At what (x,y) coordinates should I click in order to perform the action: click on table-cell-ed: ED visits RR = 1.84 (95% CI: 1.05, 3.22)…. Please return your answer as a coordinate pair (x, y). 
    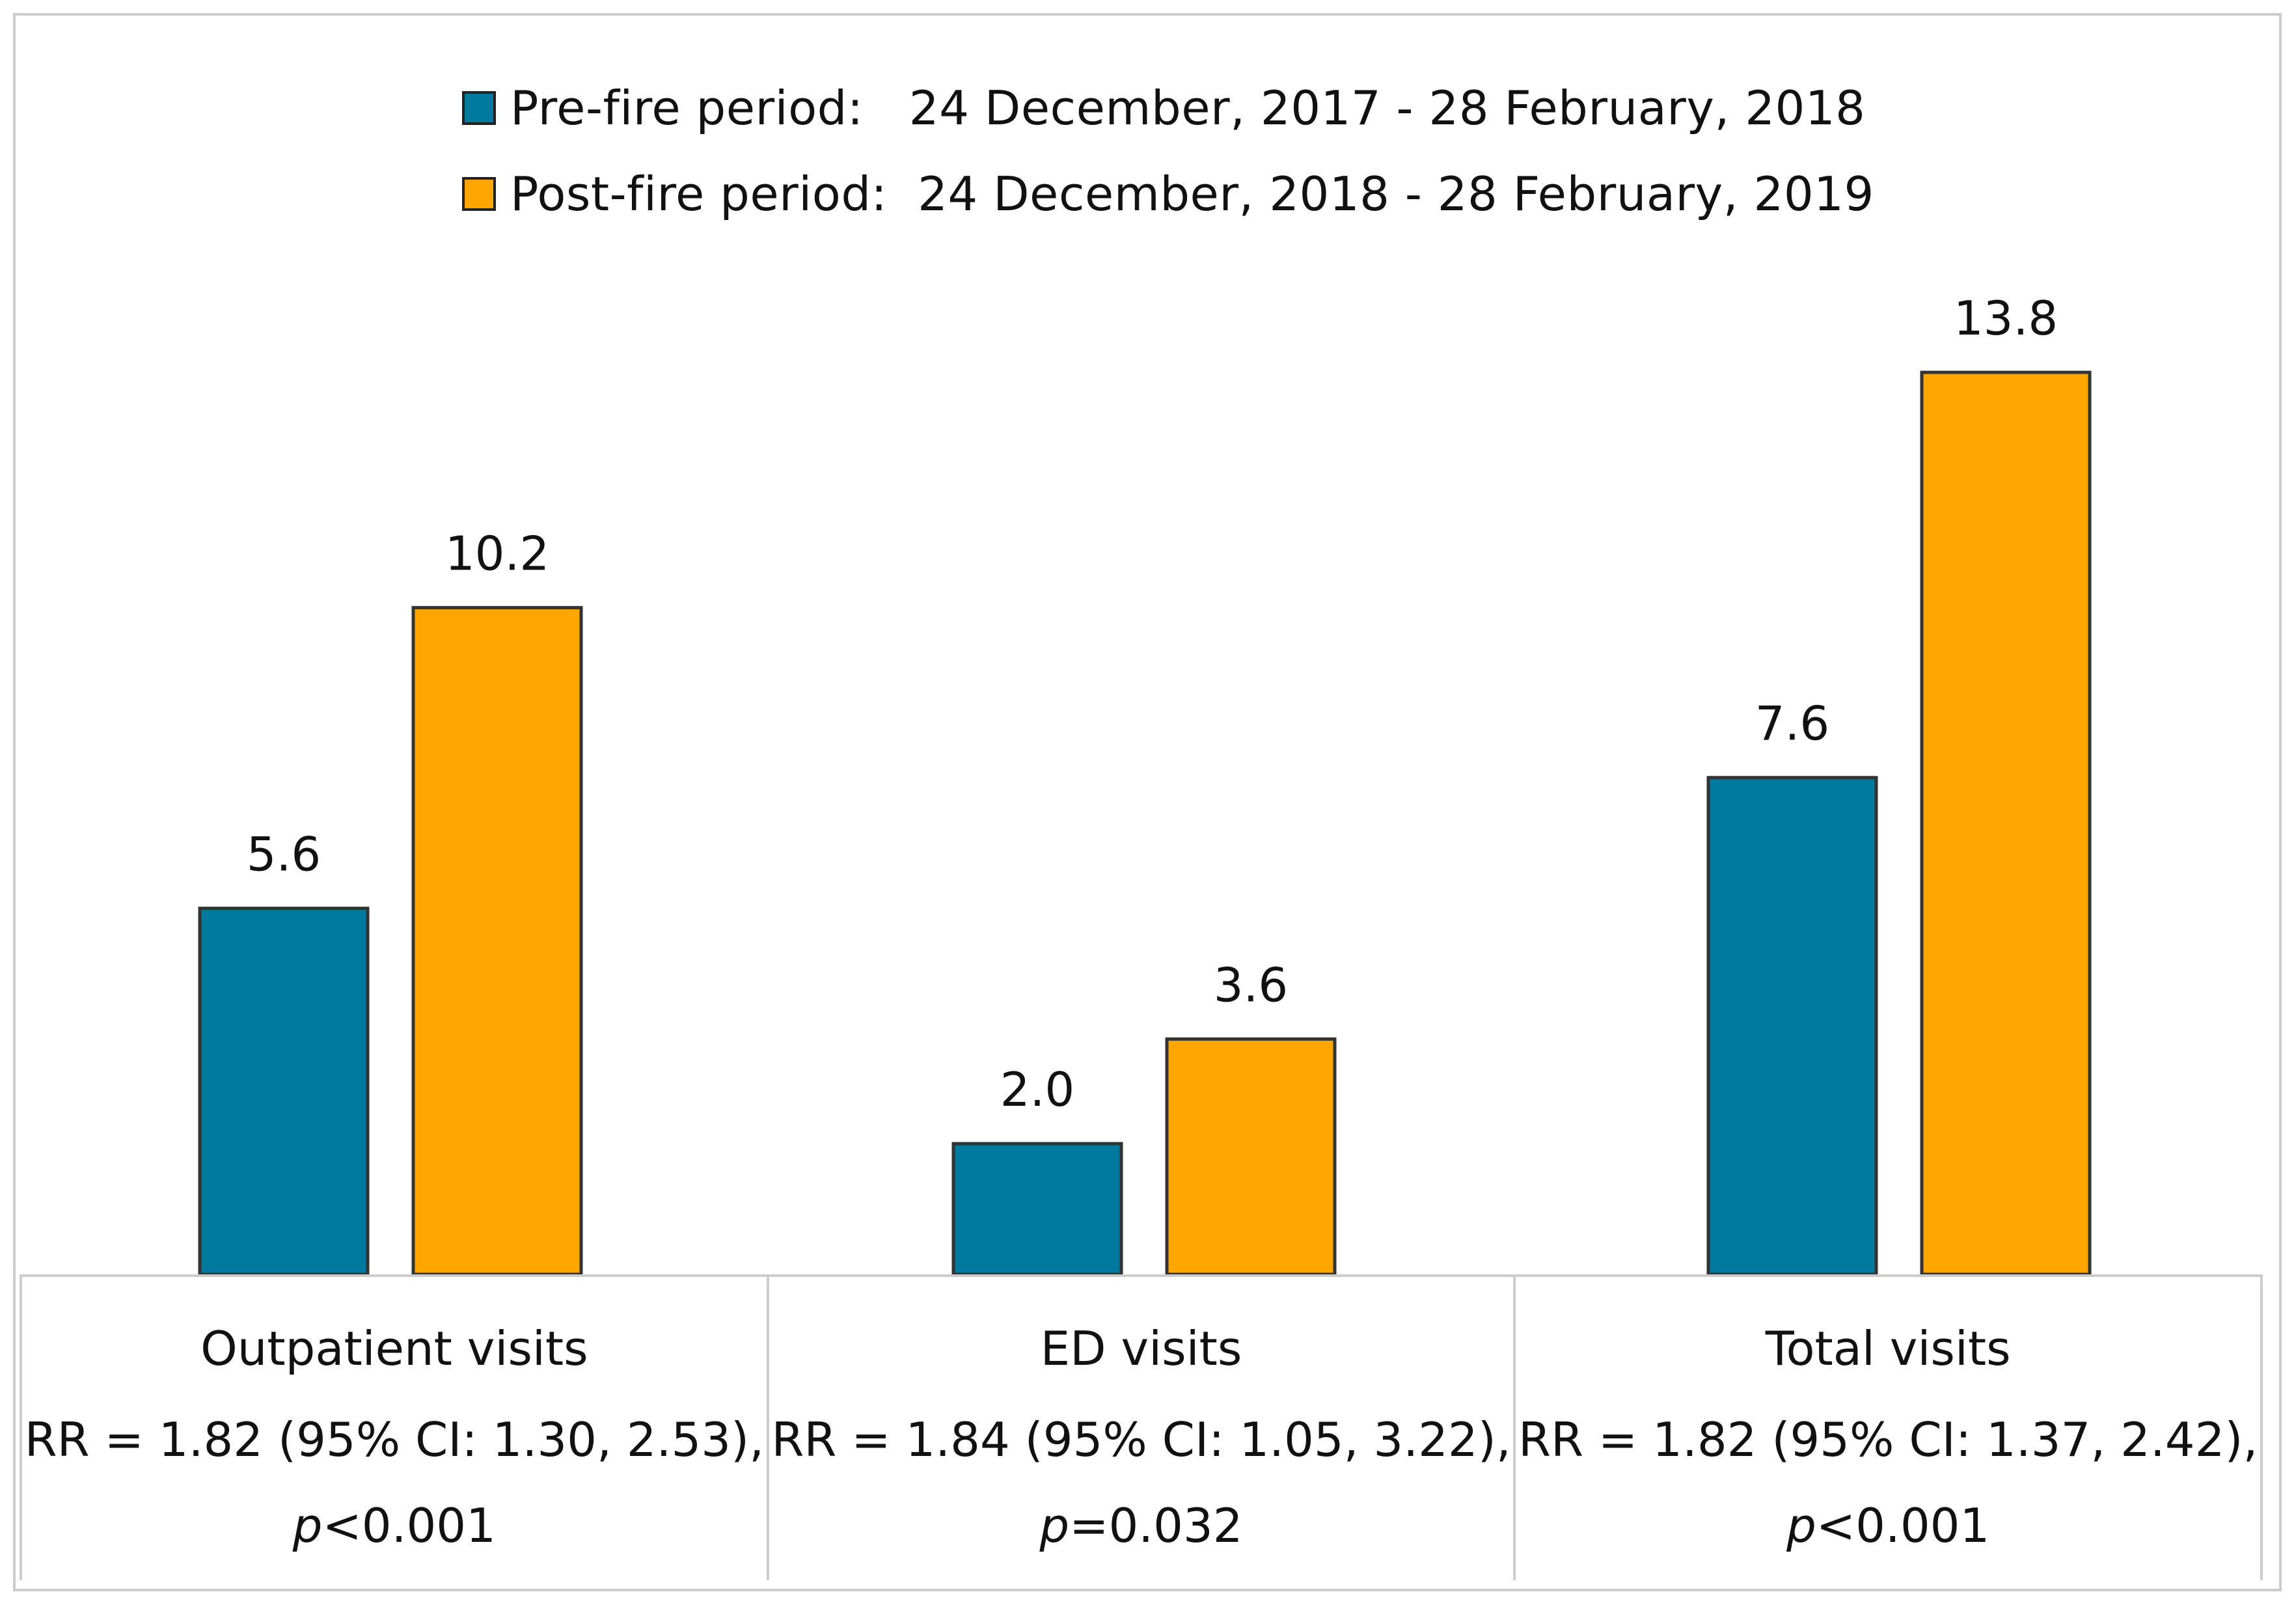
    Looking at the image, I should click on (1140, 1428).